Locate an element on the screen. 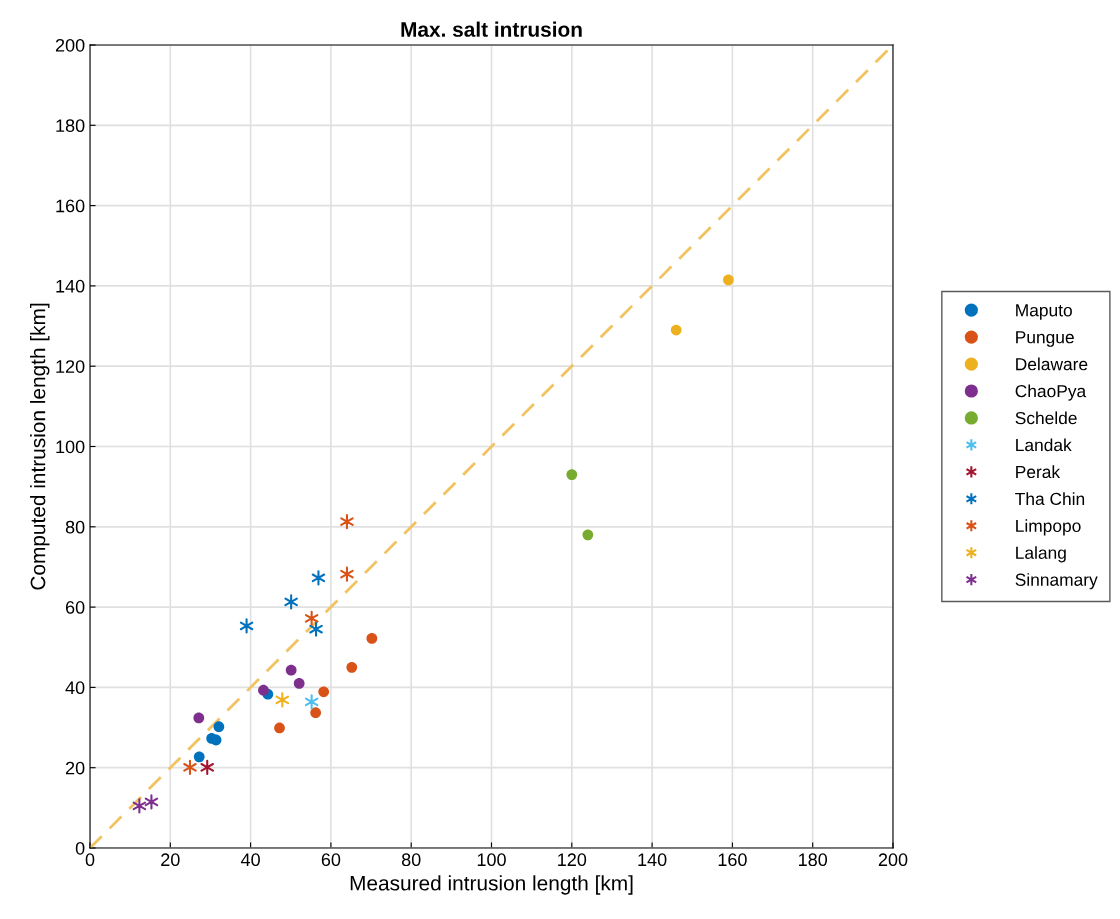 The width and height of the screenshot is (1120, 919). legend-label: Pungue is located at coordinates (1045, 339).